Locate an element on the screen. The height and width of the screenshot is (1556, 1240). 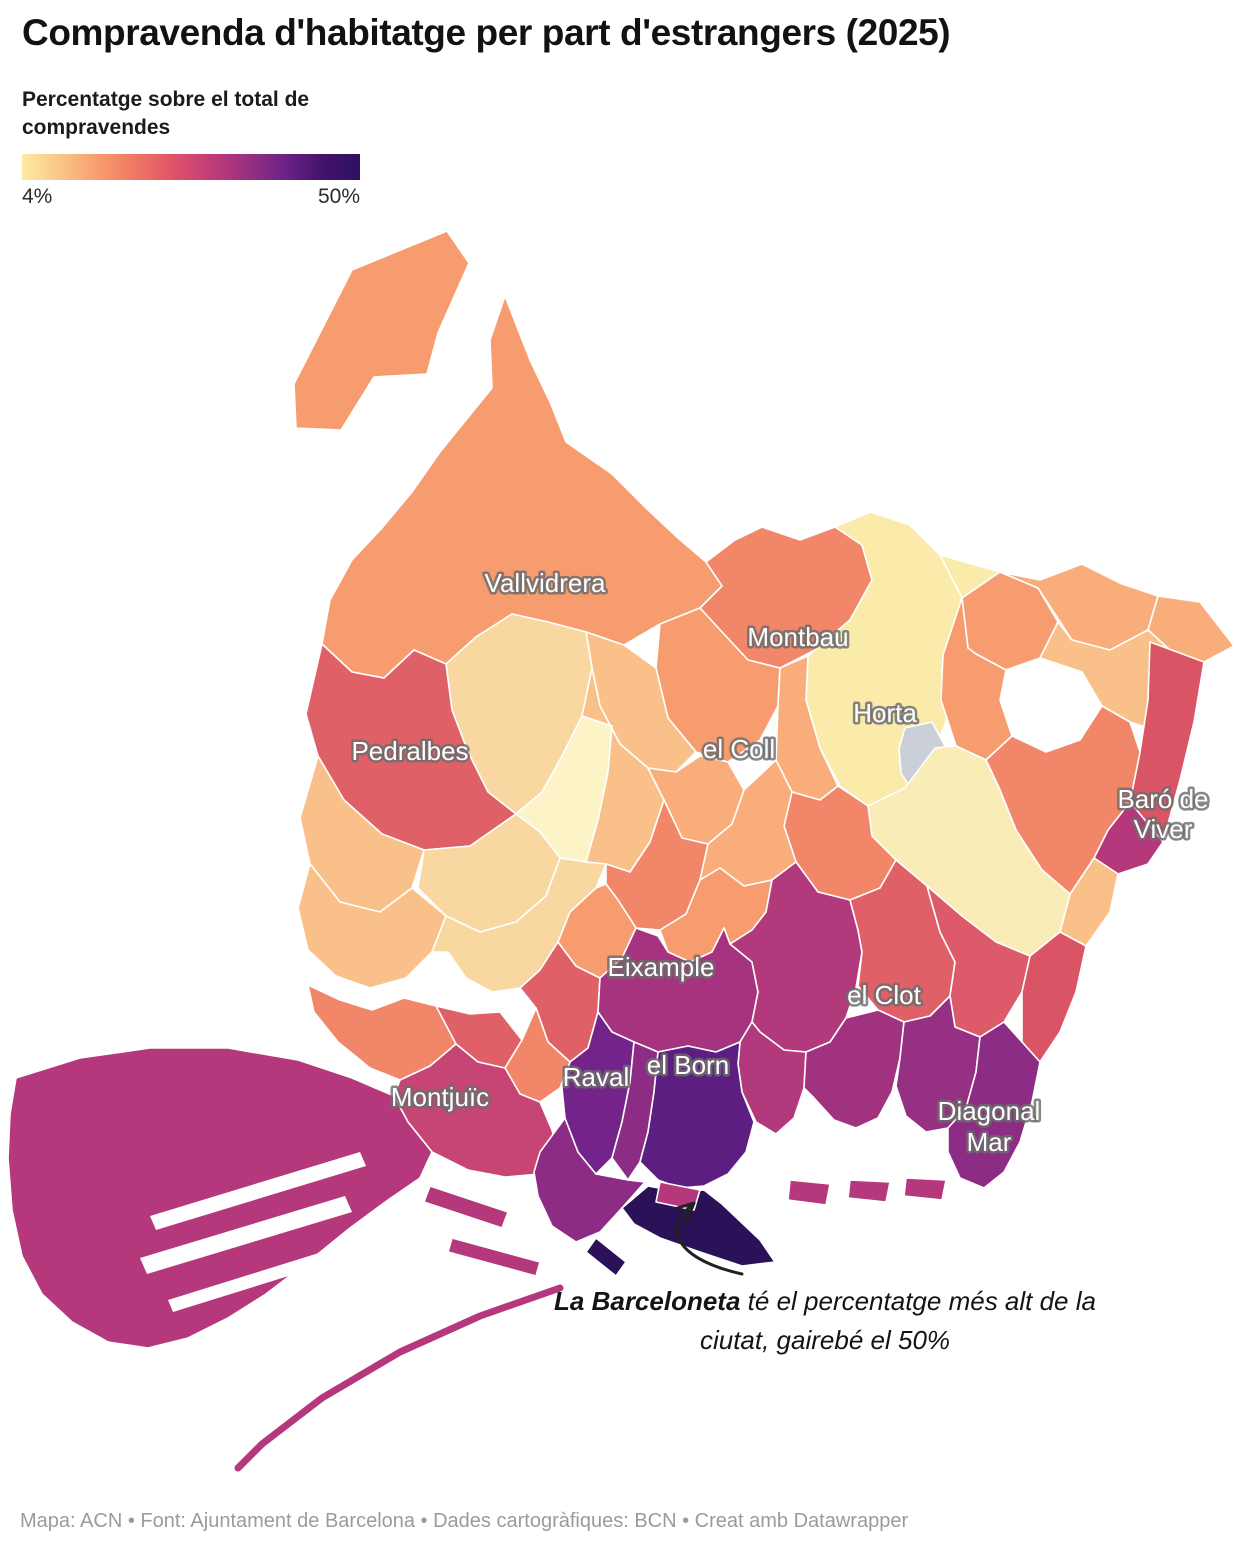
legend-title-line1: Percentatge sobre el total de is located at coordinates (166, 99).